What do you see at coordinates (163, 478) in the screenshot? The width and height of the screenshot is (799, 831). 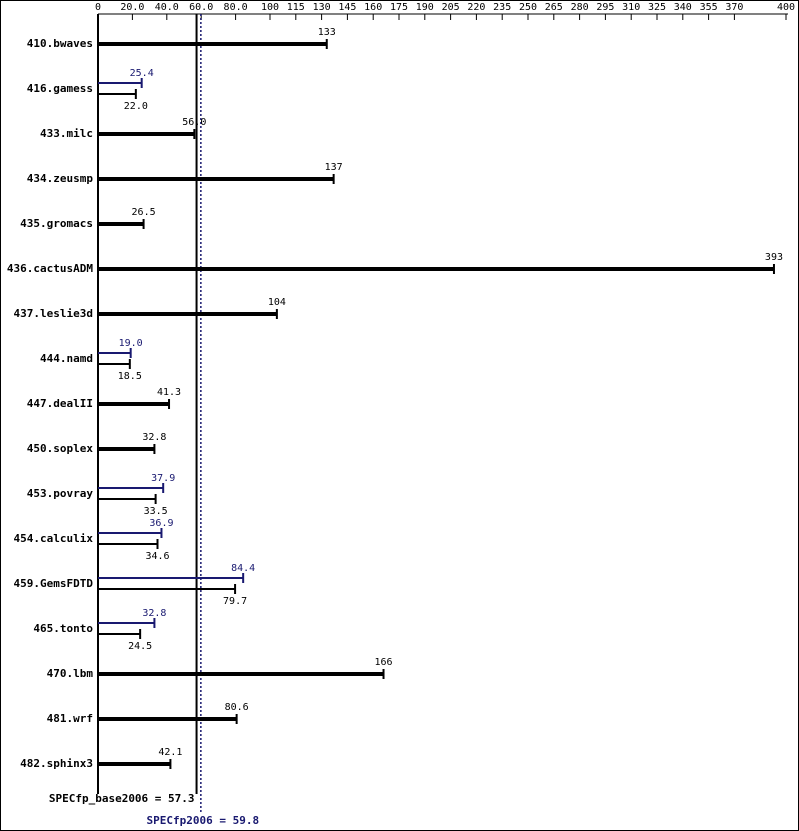 I see `value-label: 37.9` at bounding box center [163, 478].